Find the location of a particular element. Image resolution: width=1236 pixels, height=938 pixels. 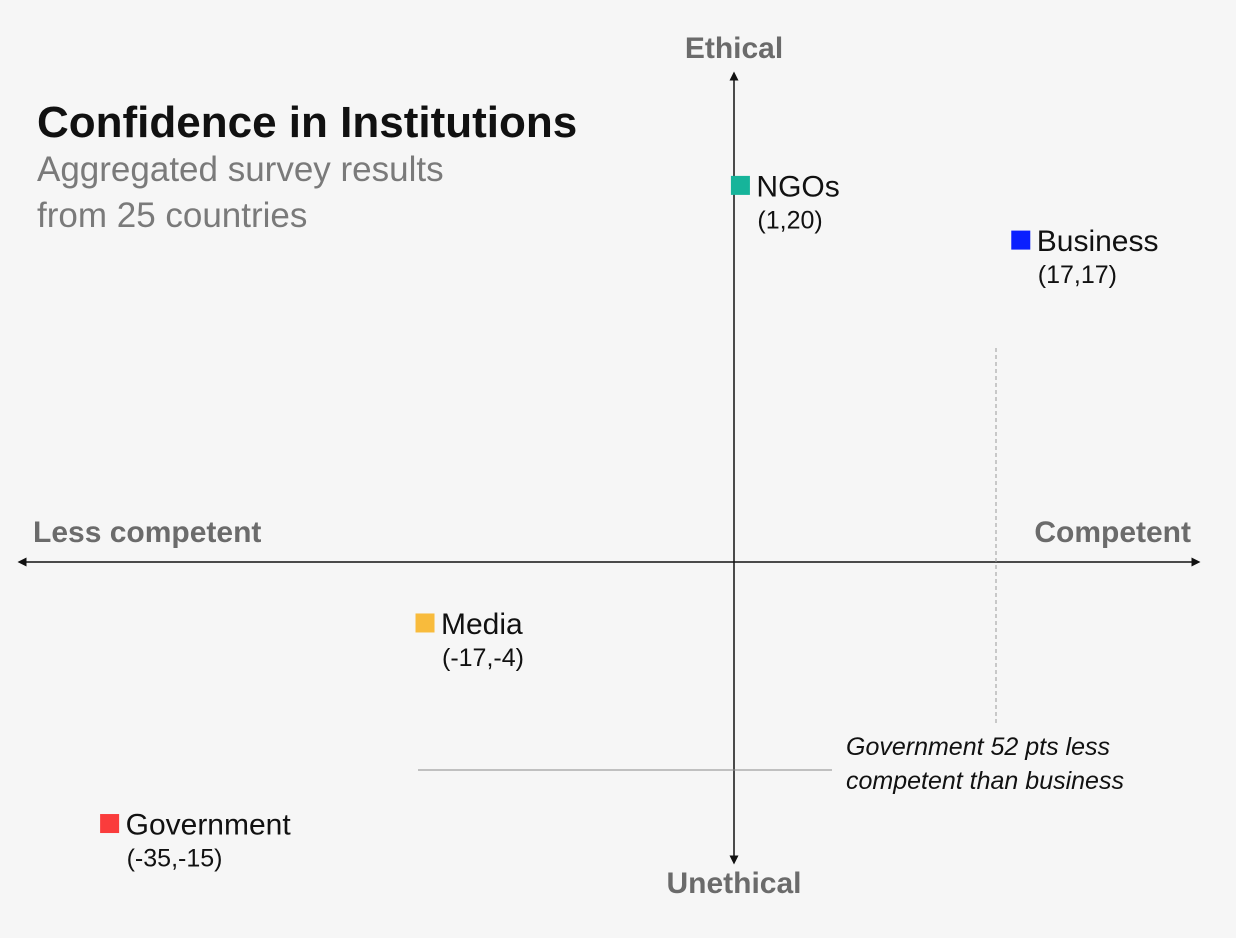

point-media: Media (-17,-4) is located at coordinates (469, 640).